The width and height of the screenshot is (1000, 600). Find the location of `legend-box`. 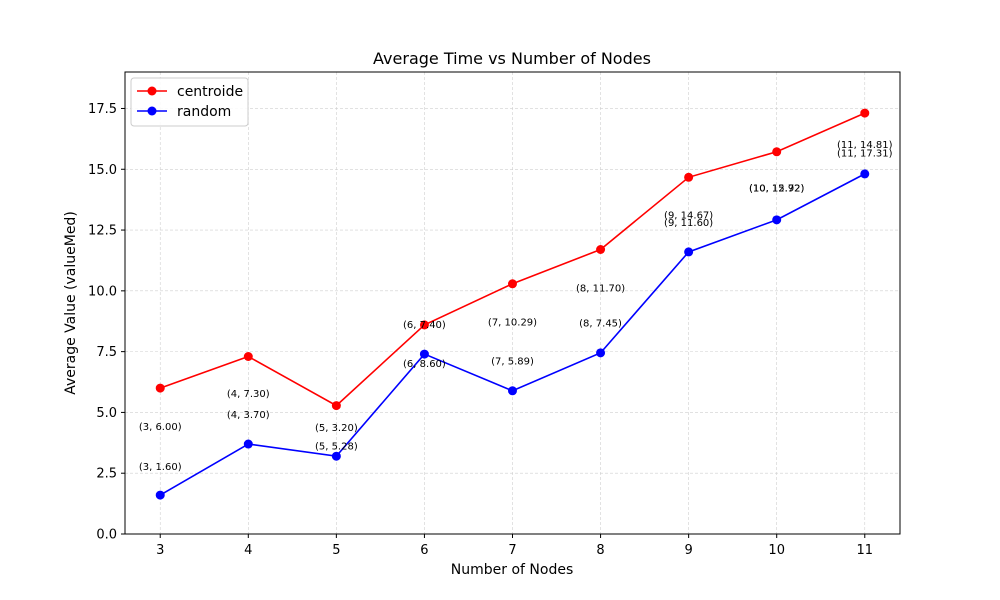

legend-box is located at coordinates (189, 102).